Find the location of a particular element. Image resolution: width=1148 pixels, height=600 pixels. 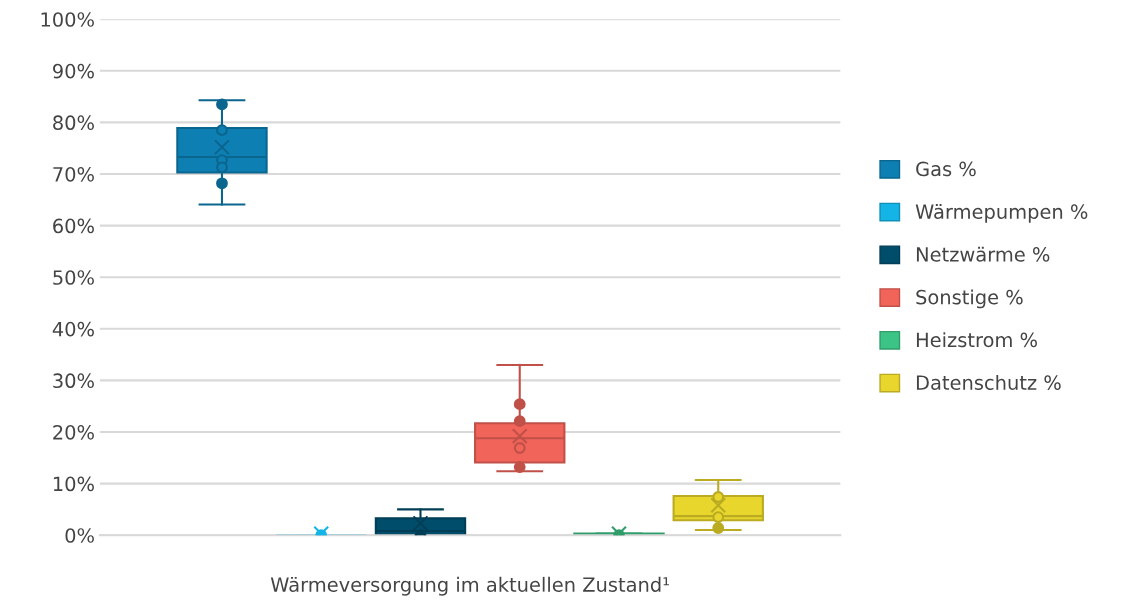

y-tick-label: 40% is located at coordinates (73, 329).